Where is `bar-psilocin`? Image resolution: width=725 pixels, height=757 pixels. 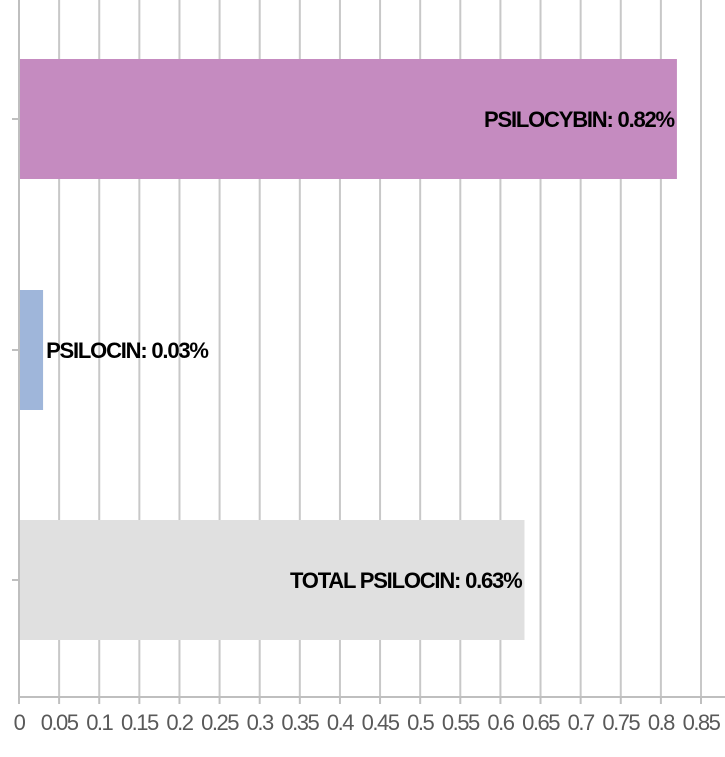 bar-psilocin is located at coordinates (31, 350).